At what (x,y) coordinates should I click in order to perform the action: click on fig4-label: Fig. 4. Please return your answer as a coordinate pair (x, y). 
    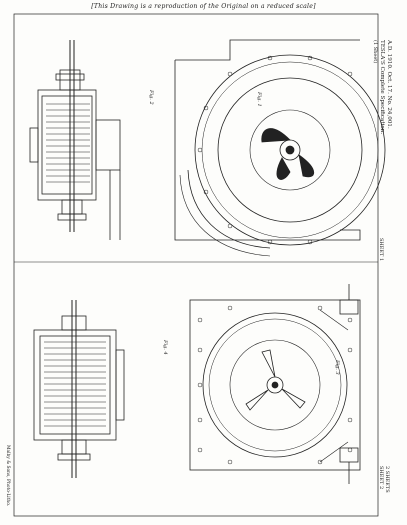
    Looking at the image, I should click on (165, 347).